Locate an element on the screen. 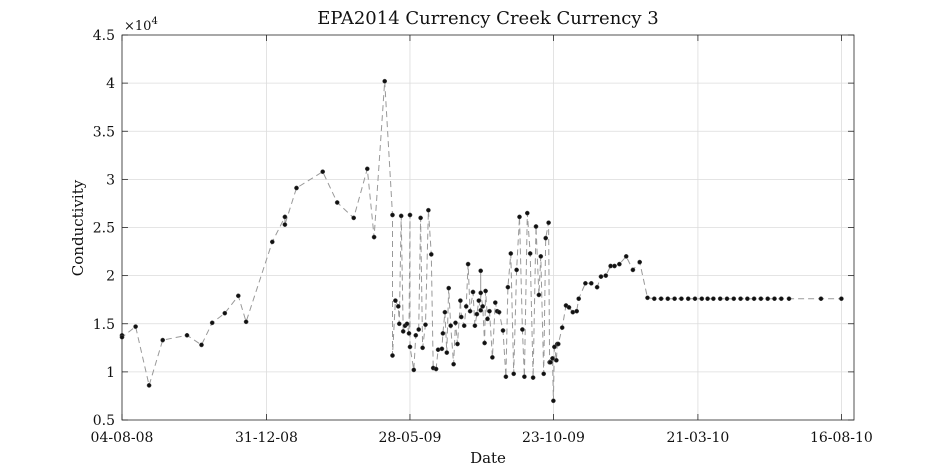  x-tick-label: 04-08-08 is located at coordinates (122, 438).